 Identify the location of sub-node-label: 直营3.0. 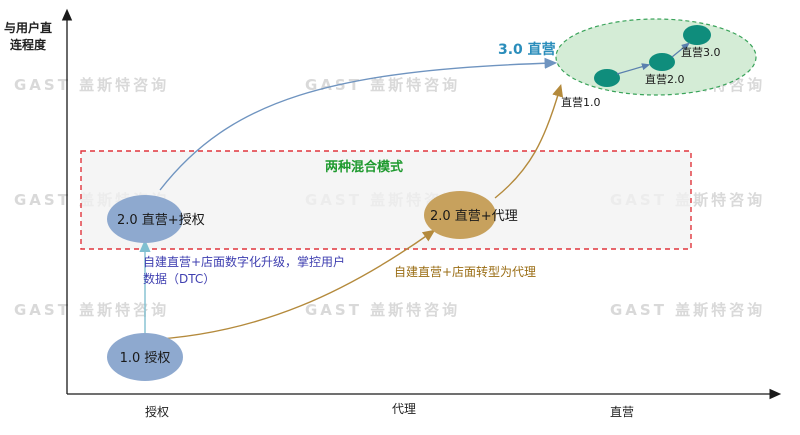
(701, 52).